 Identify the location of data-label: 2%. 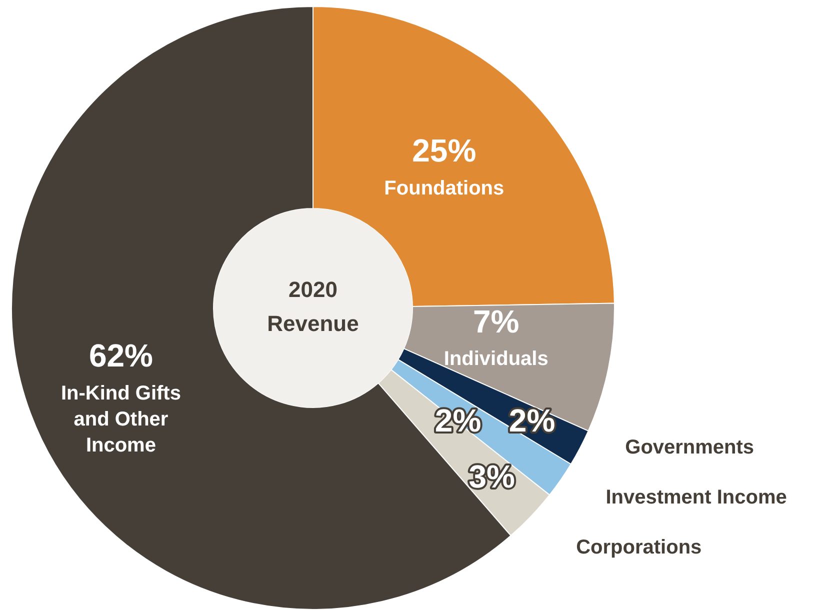
(532, 420).